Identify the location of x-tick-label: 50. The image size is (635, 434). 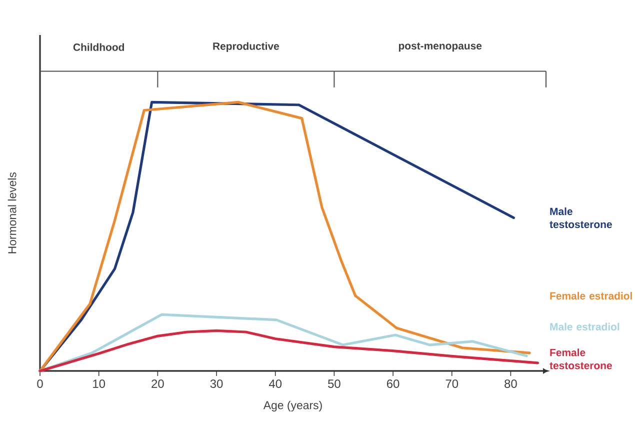
(334, 384).